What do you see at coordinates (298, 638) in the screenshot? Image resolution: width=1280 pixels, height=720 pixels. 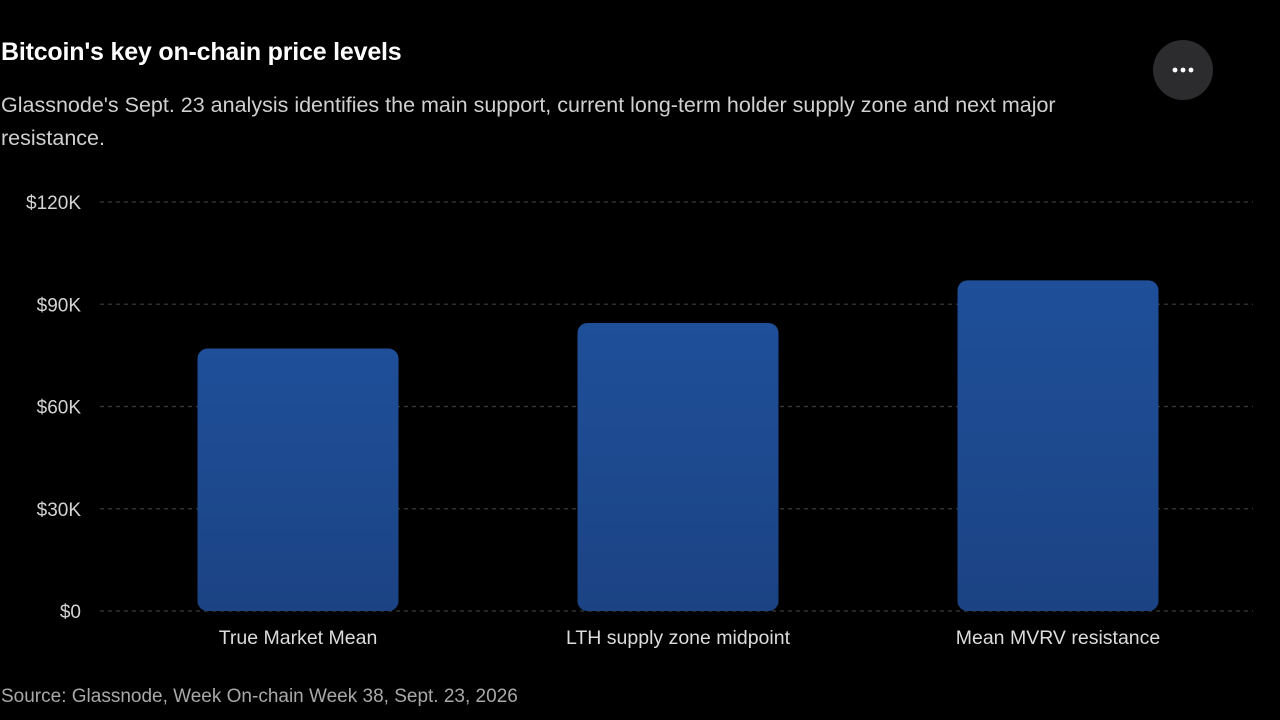 I see `x-category-label: True Market Mean` at bounding box center [298, 638].